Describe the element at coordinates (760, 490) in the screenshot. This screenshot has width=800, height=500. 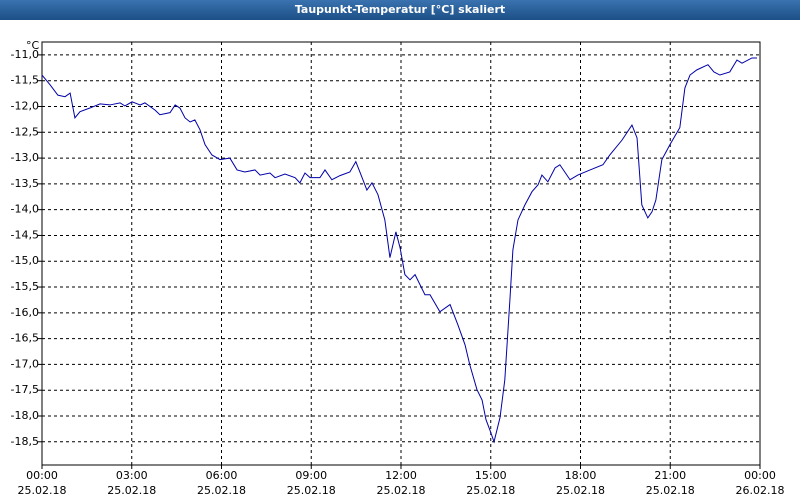
I see `x-tick-date: 26.02.18` at that location.